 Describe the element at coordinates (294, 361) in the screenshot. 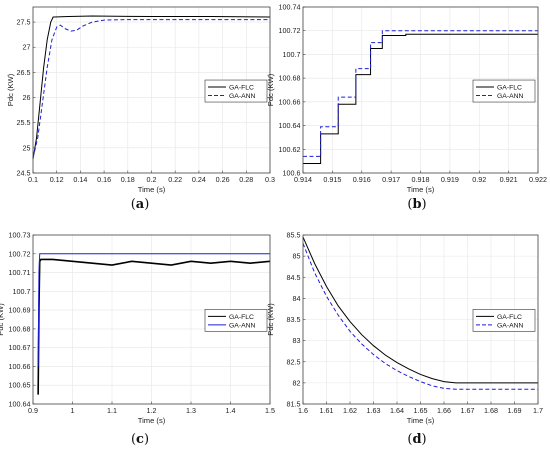

I see `y-tick-label: 82.5` at that location.